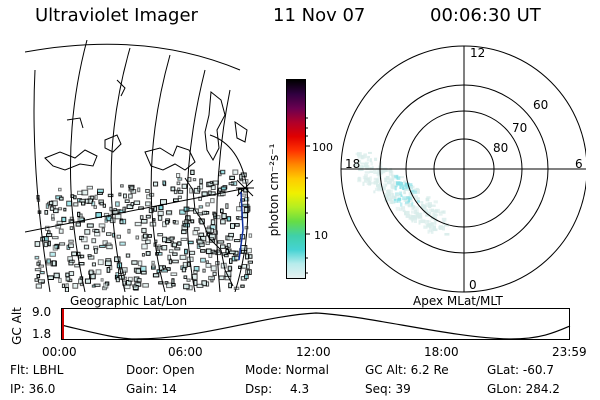 The image size is (600, 400). Describe the element at coordinates (151, 389) in the screenshot. I see `gain-info: Gain: 14` at that location.